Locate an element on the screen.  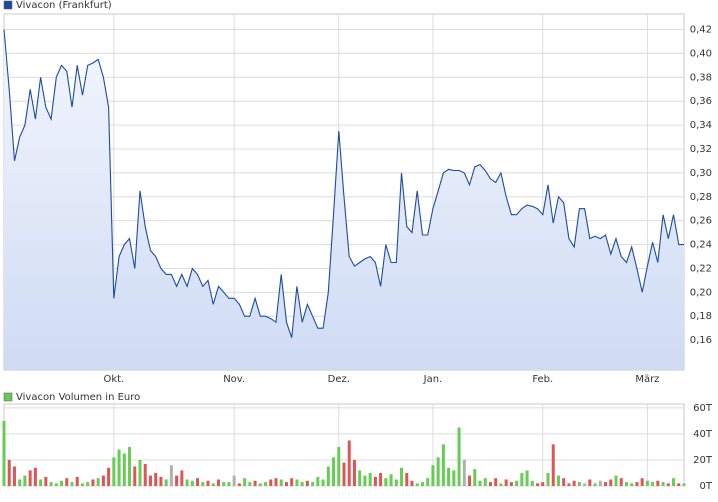
x-tick-label: Feb. is located at coordinates (542, 379).